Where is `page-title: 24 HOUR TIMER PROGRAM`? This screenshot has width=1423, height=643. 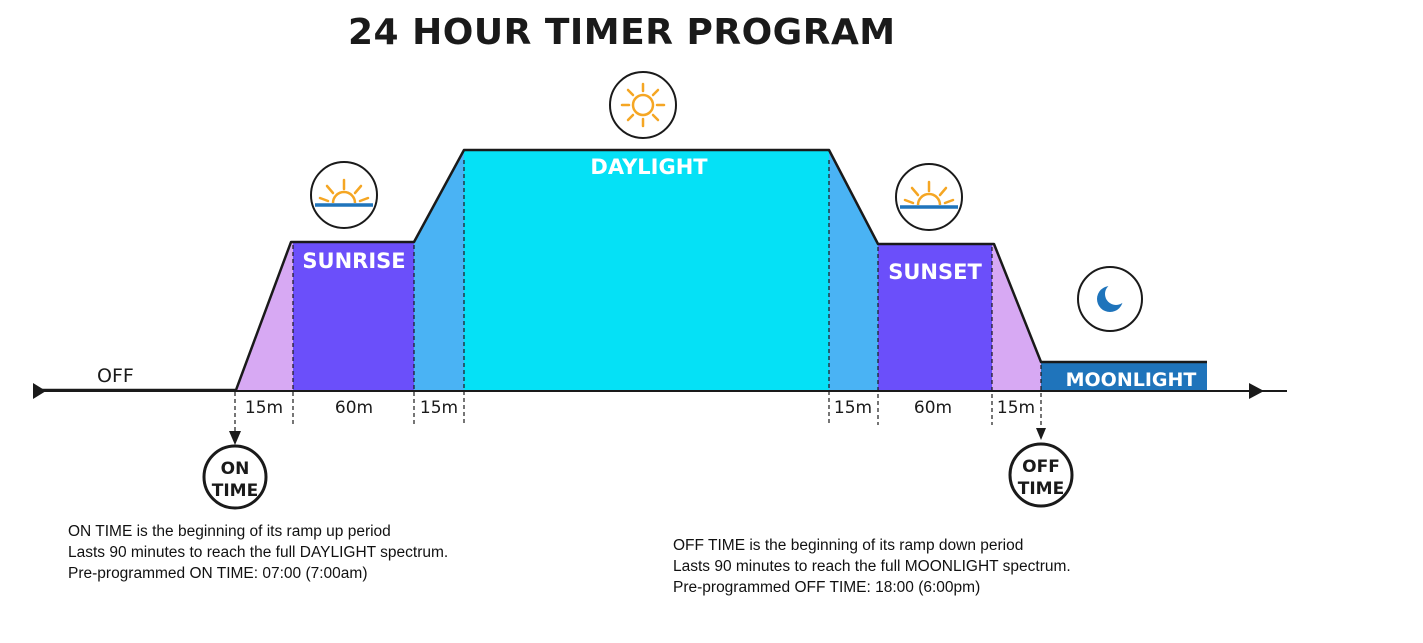
page-title: 24 HOUR TIMER PROGRAM is located at coordinates (622, 32).